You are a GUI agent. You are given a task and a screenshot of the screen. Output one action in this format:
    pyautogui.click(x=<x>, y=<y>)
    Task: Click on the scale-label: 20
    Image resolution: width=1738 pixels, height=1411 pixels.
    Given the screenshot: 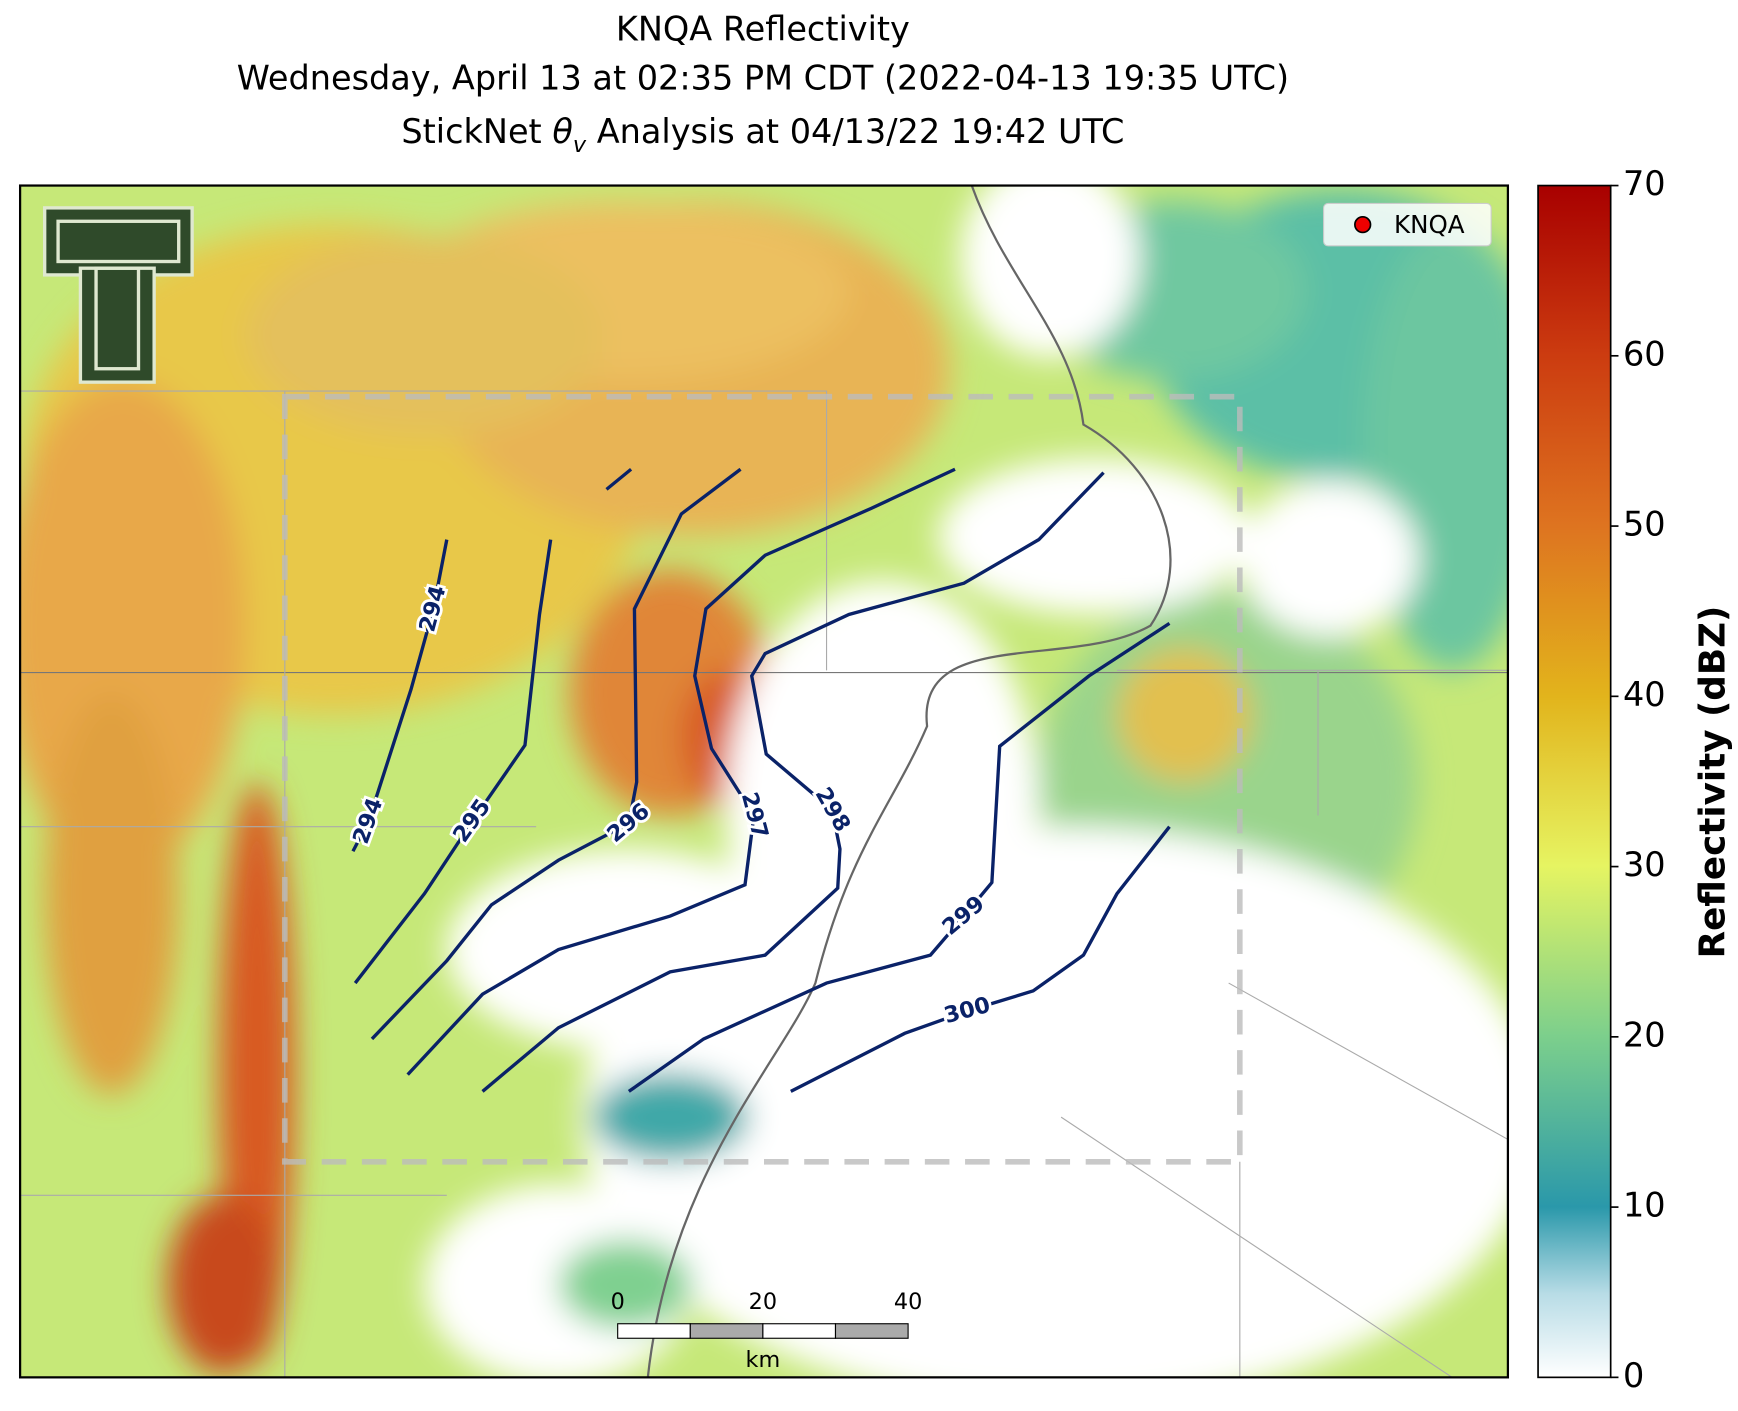 What is the action you would take?
    pyautogui.click(x=763, y=1302)
    